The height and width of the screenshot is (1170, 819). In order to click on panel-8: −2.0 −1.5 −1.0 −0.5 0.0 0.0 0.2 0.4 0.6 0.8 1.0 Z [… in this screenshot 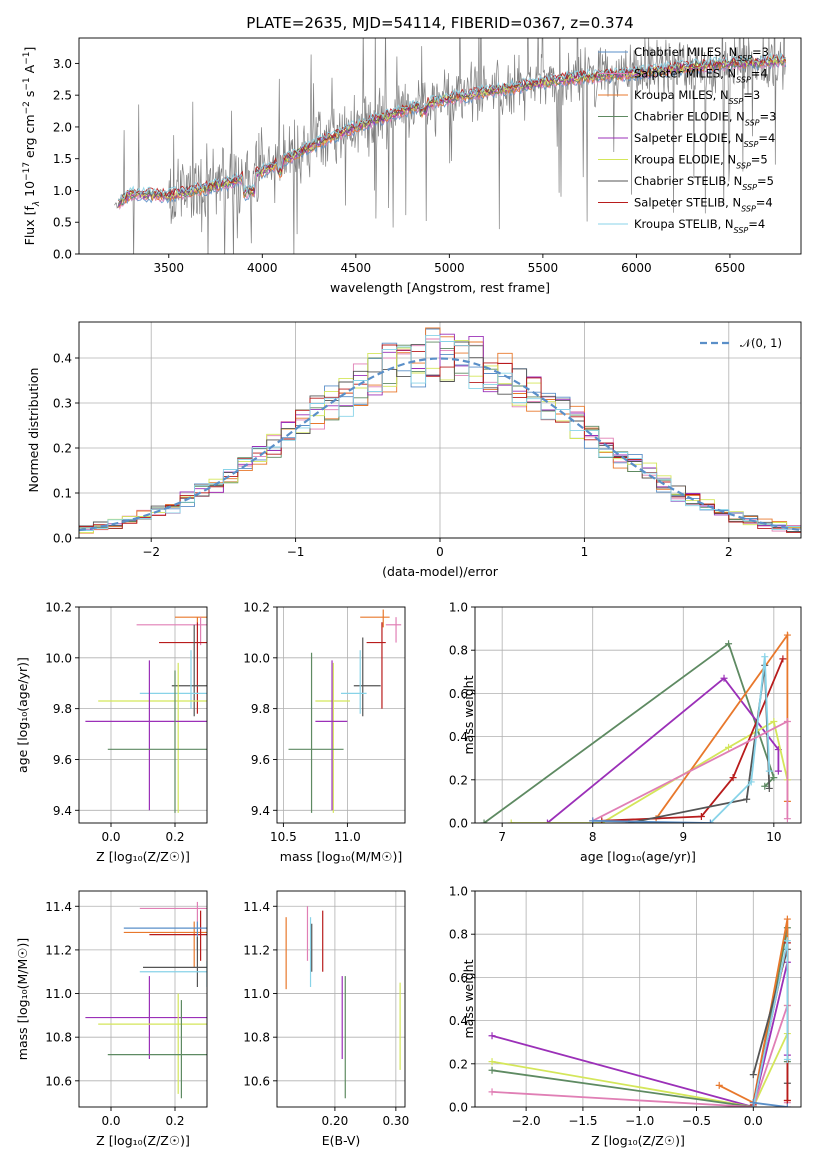, I will do `click(625, 1016)`.